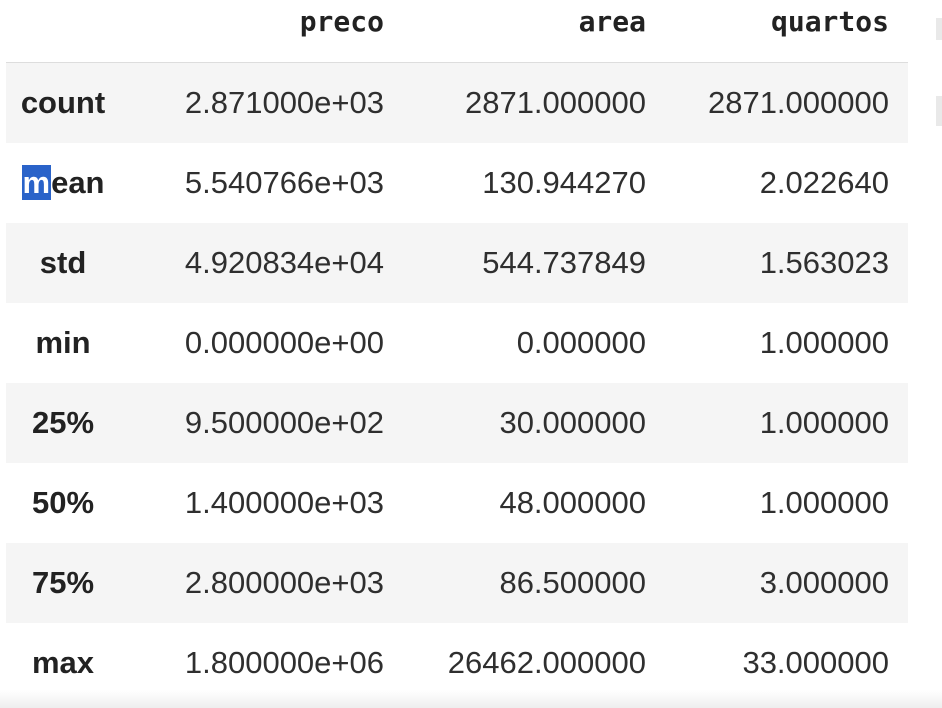 Image resolution: width=942 pixels, height=708 pixels. Describe the element at coordinates (471, 699) in the screenshot. I see `bottom-shadow` at that location.